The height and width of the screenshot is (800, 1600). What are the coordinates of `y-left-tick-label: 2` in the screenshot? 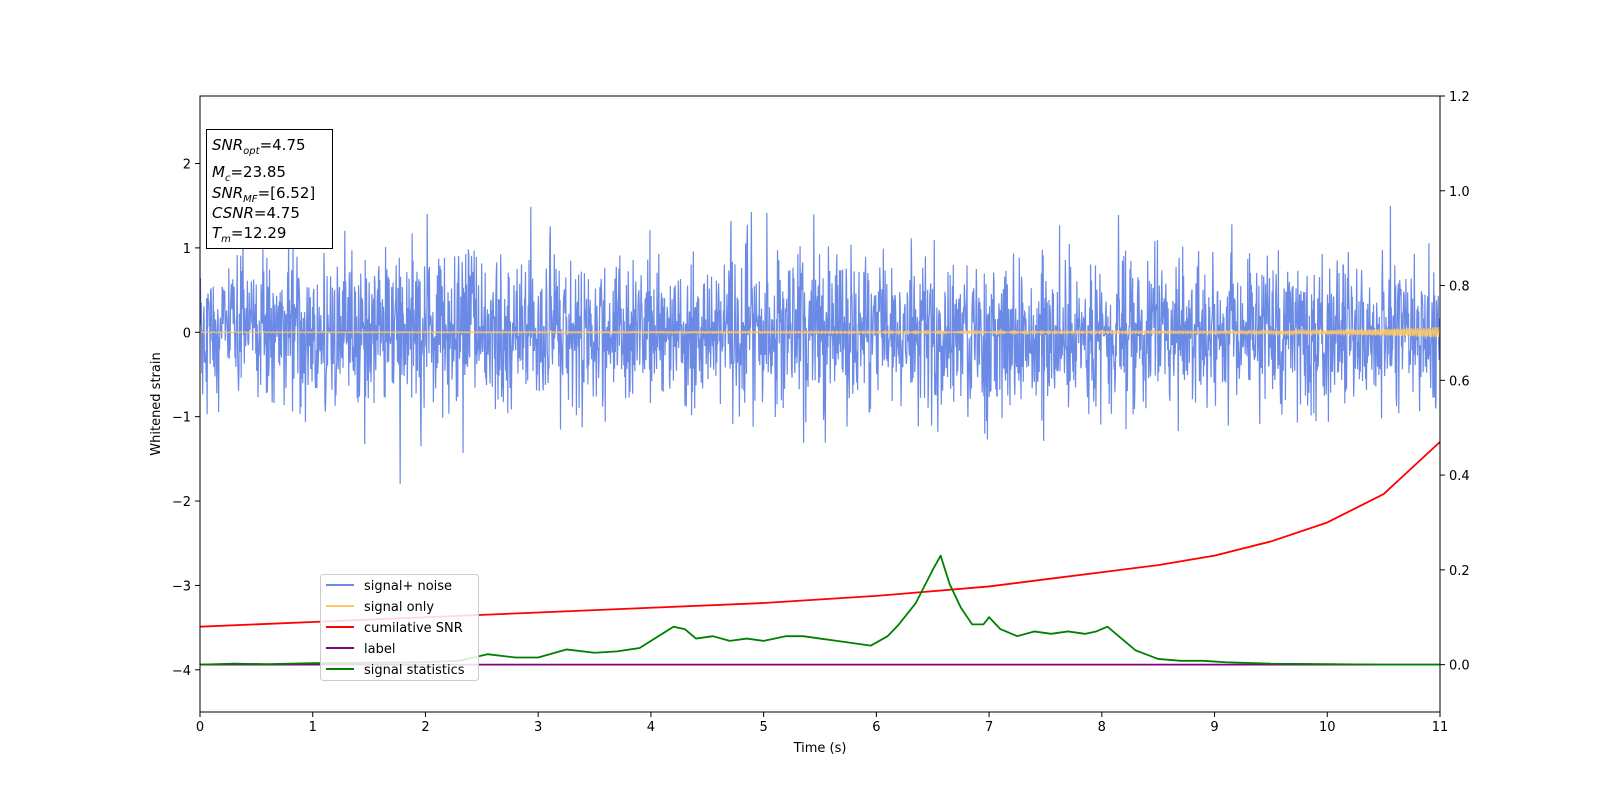 It's located at (187, 165).